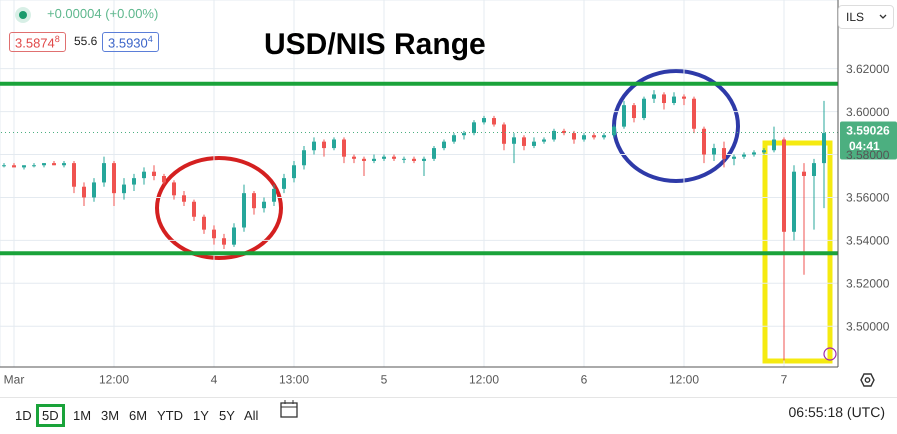 The image size is (897, 434). What do you see at coordinates (868, 197) in the screenshot?
I see `y-tick-label: 3.56000` at bounding box center [868, 197].